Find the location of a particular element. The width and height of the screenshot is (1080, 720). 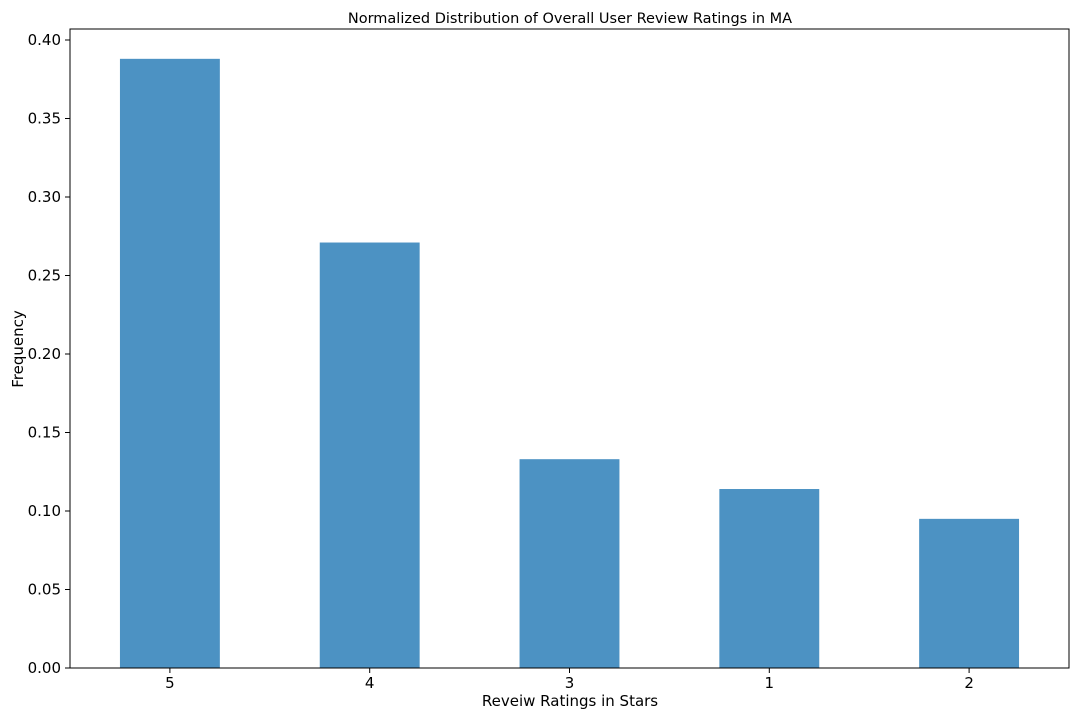

y-tick-label: 0.15 is located at coordinates (44, 432).